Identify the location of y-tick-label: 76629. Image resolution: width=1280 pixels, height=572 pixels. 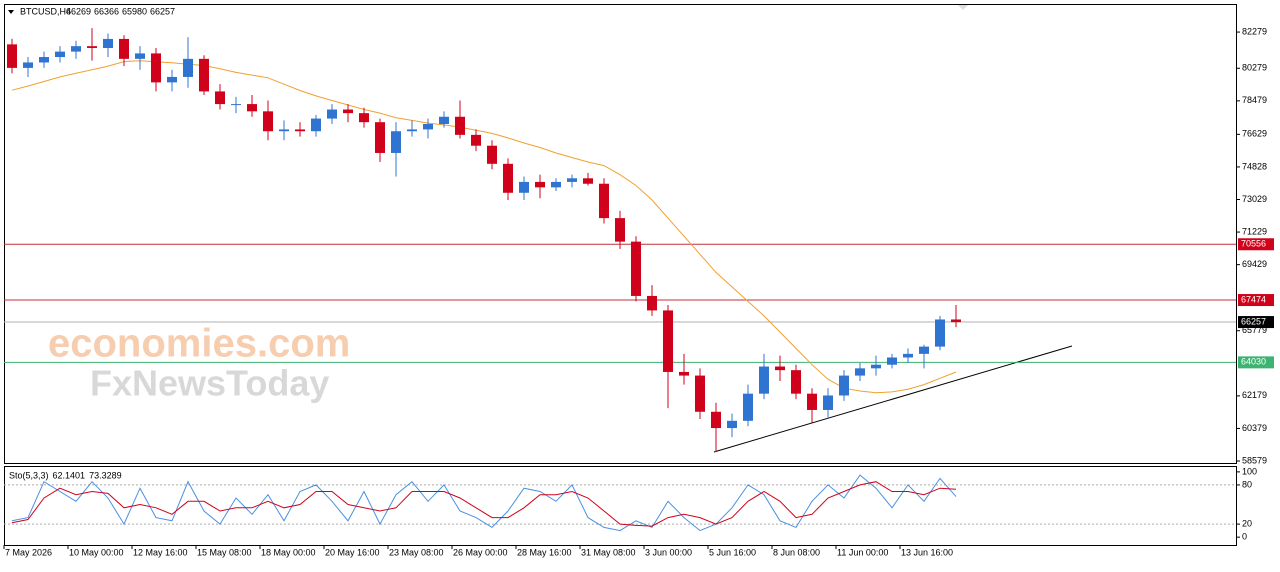
(1254, 134).